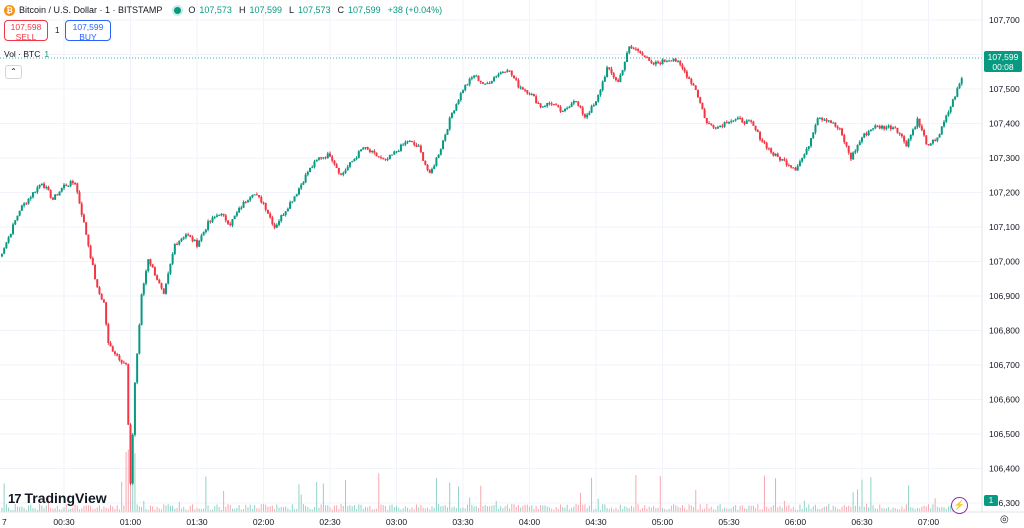 The image size is (1024, 528). Describe the element at coordinates (1003, 61) in the screenshot. I see `last-price-label: 107,599 00:08` at that location.